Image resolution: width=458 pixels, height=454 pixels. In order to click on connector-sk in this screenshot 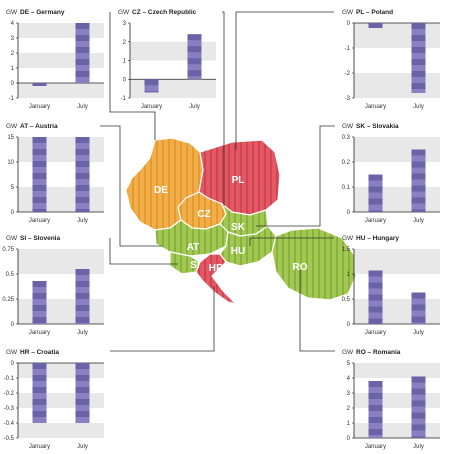, I will do `click(295, 176)`.